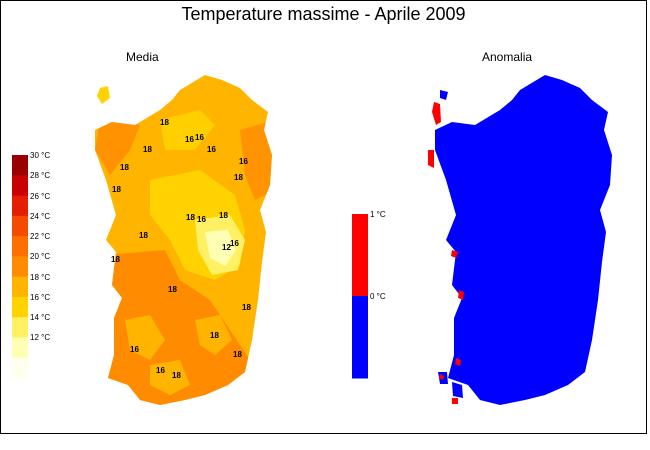 The height and width of the screenshot is (450, 650). What do you see at coordinates (40, 176) in the screenshot?
I see `legend-label: 28 °C` at bounding box center [40, 176].